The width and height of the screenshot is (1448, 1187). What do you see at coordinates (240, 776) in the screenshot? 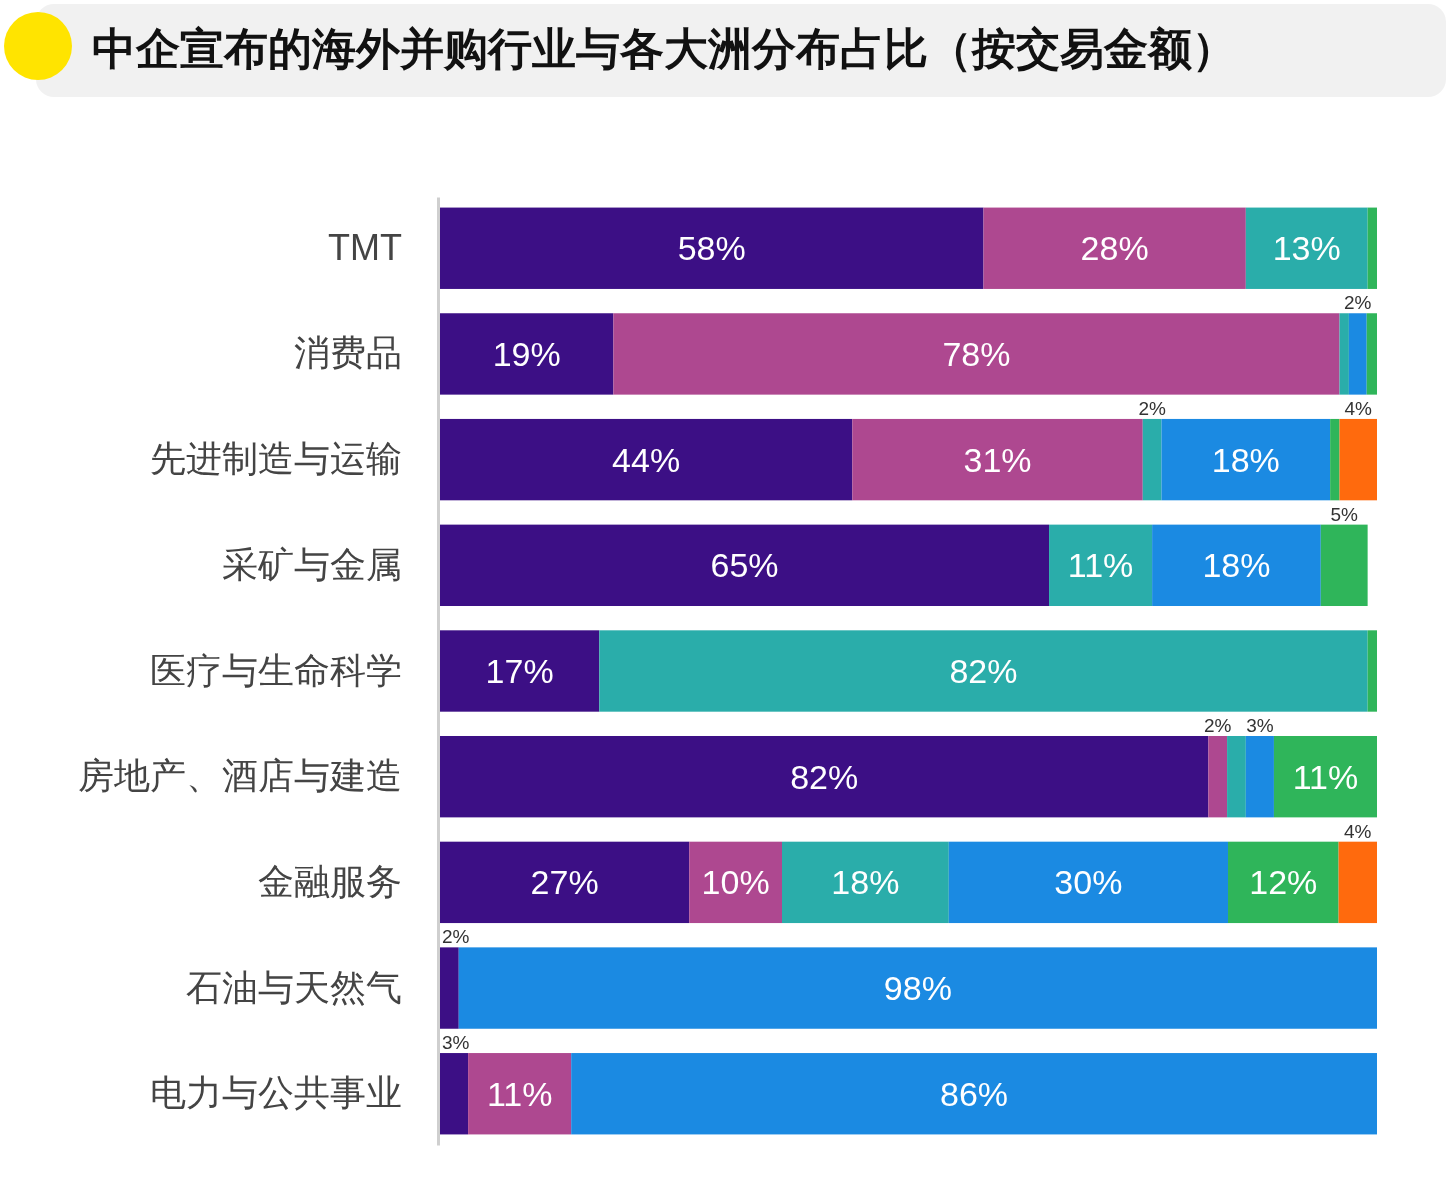
I see `y-tick-label: 房地产、酒店与建造` at bounding box center [240, 776].